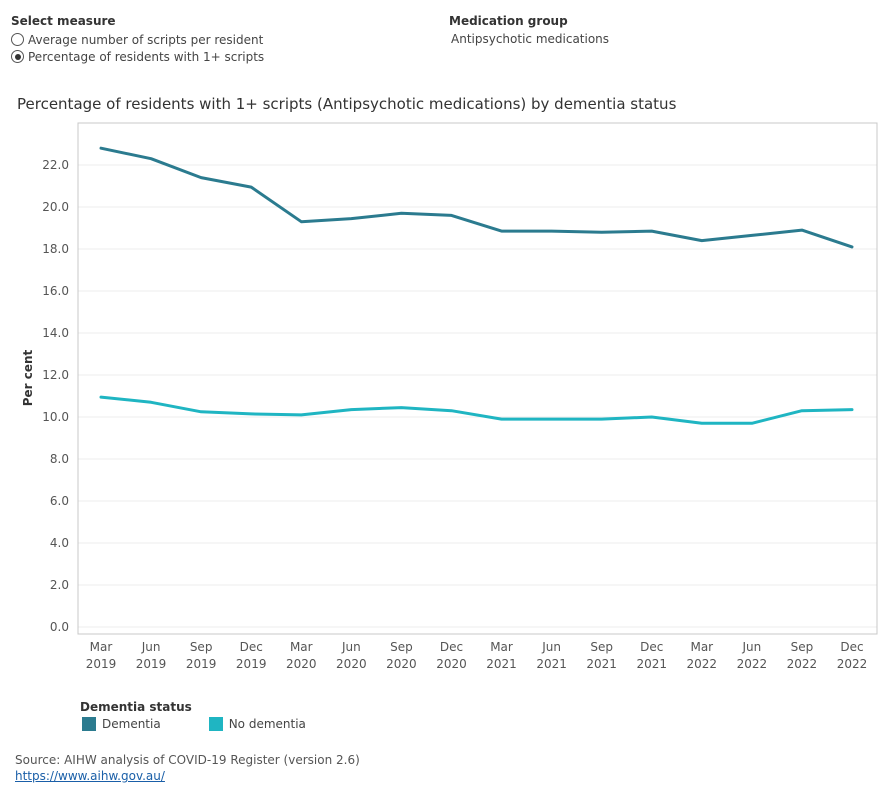  What do you see at coordinates (146, 56) in the screenshot?
I see `measure-option-percentage-label: Percentage of residents with 1+ scripts` at bounding box center [146, 56].